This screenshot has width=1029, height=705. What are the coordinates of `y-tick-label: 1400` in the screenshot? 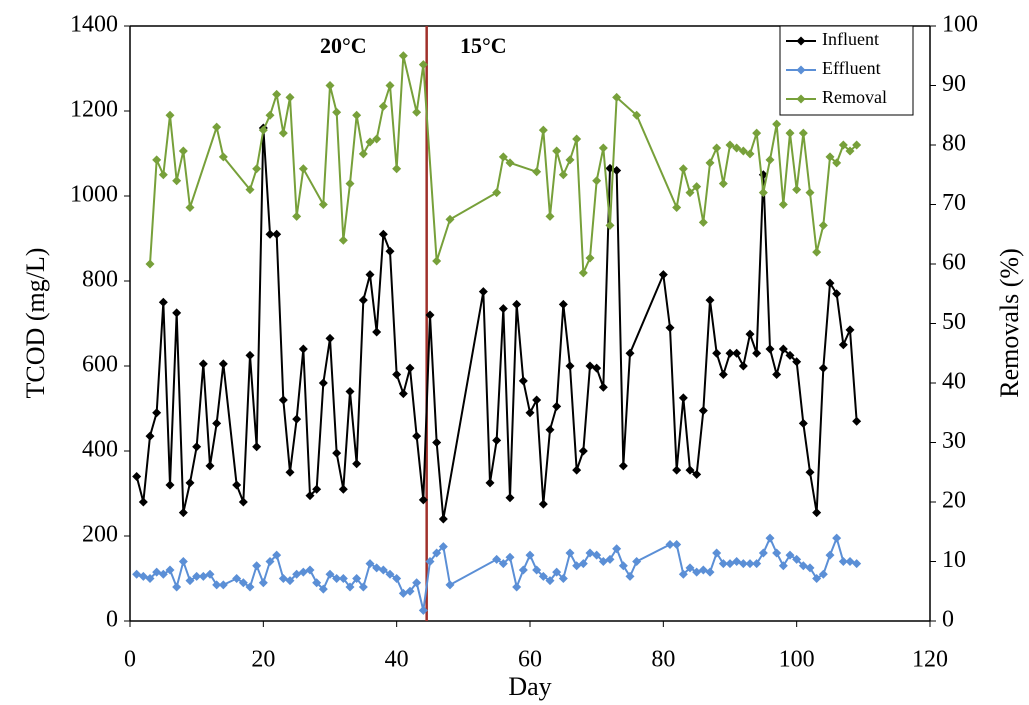 It's located at (94, 25).